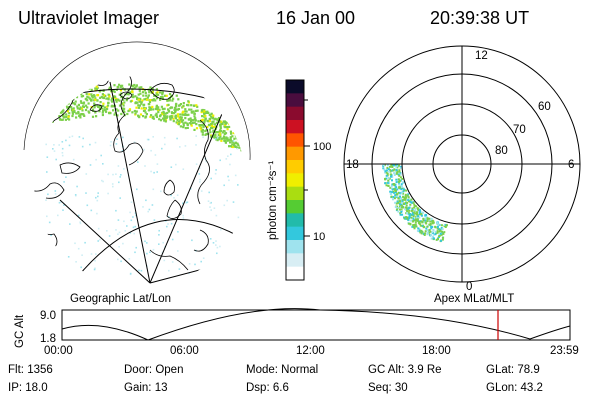 Image resolution: width=600 pixels, height=400 pixels. What do you see at coordinates (469, 287) in the screenshot?
I see `mlt-label-0: 0` at bounding box center [469, 287].